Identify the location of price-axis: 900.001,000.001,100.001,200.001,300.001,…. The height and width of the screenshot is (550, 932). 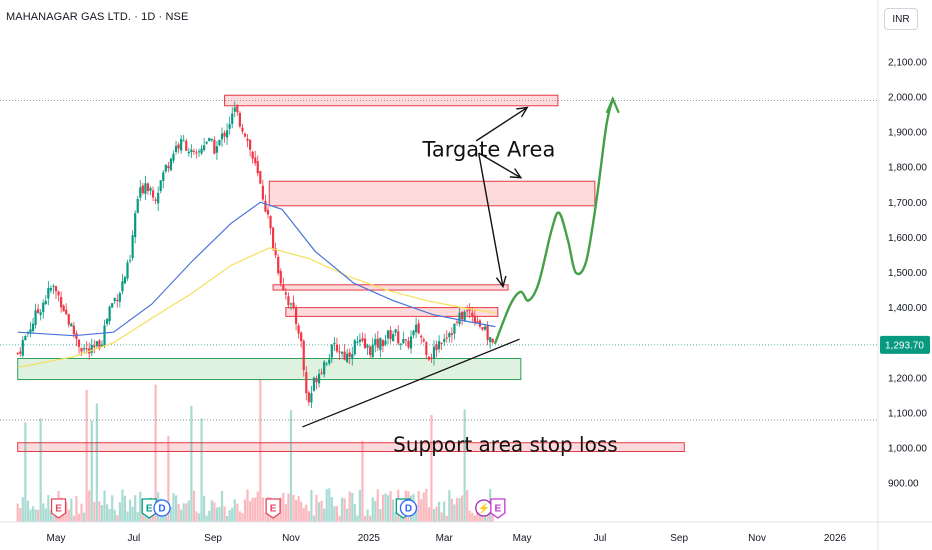
(903, 275).